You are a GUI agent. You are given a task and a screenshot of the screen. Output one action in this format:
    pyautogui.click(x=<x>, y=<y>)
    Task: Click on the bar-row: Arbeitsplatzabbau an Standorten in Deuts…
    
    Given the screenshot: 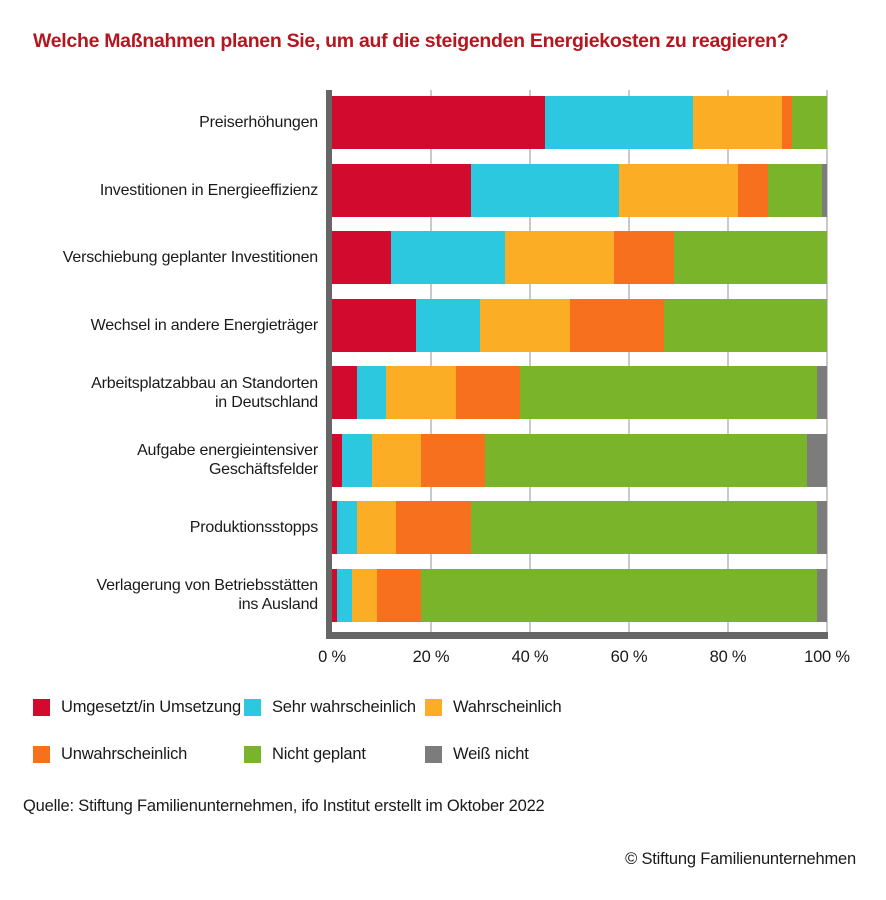 What is the action you would take?
    pyautogui.click(x=443, y=392)
    